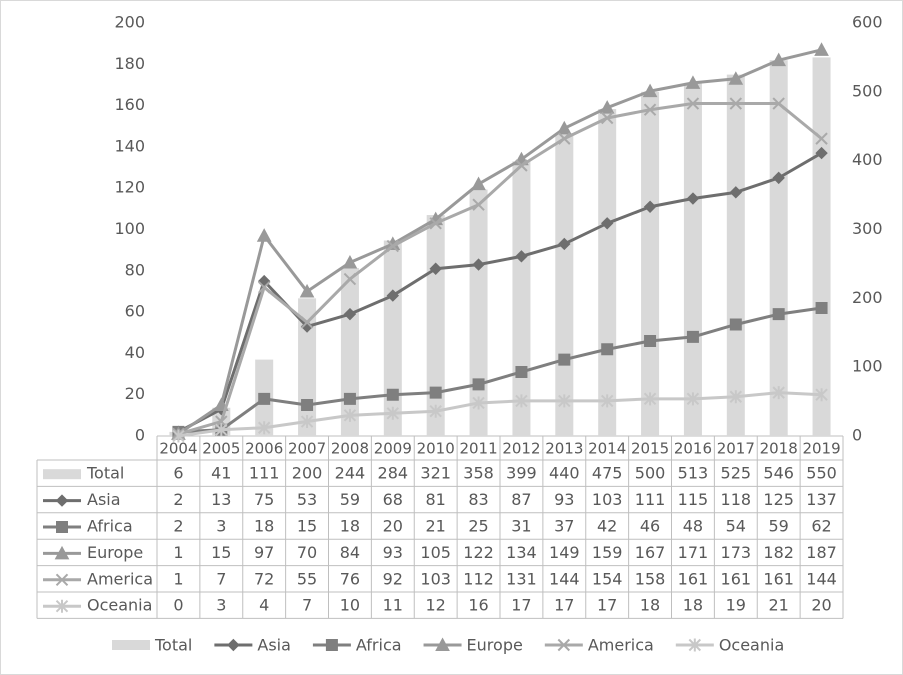 Image resolution: width=903 pixels, height=675 pixels. I want to click on x-tick-label: 2007, so click(307, 449).